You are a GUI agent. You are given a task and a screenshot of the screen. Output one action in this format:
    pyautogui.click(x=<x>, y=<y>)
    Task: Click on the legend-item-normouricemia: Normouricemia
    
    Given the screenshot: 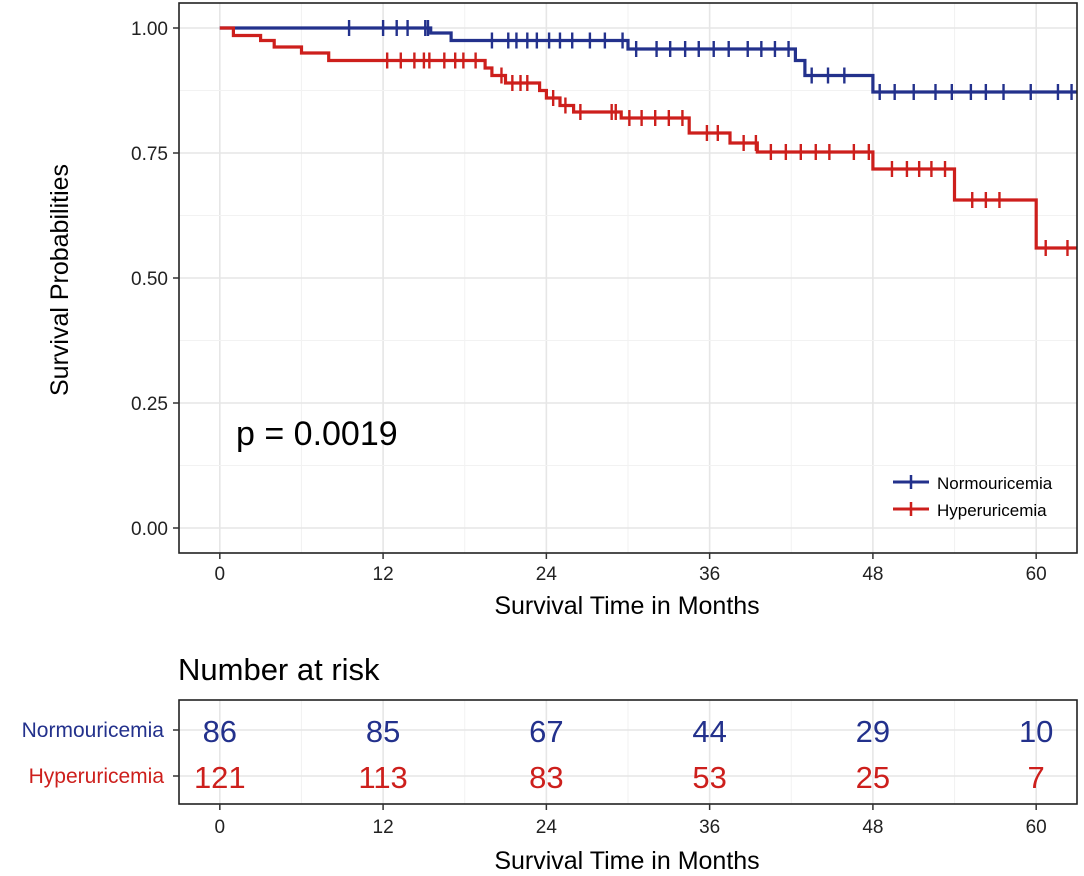 What is the action you would take?
    pyautogui.click(x=973, y=483)
    